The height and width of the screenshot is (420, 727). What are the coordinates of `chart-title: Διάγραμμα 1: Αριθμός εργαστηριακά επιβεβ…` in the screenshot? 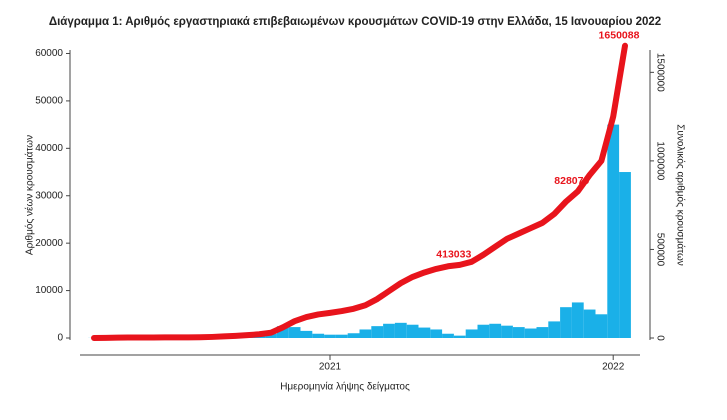 It's located at (355, 22).